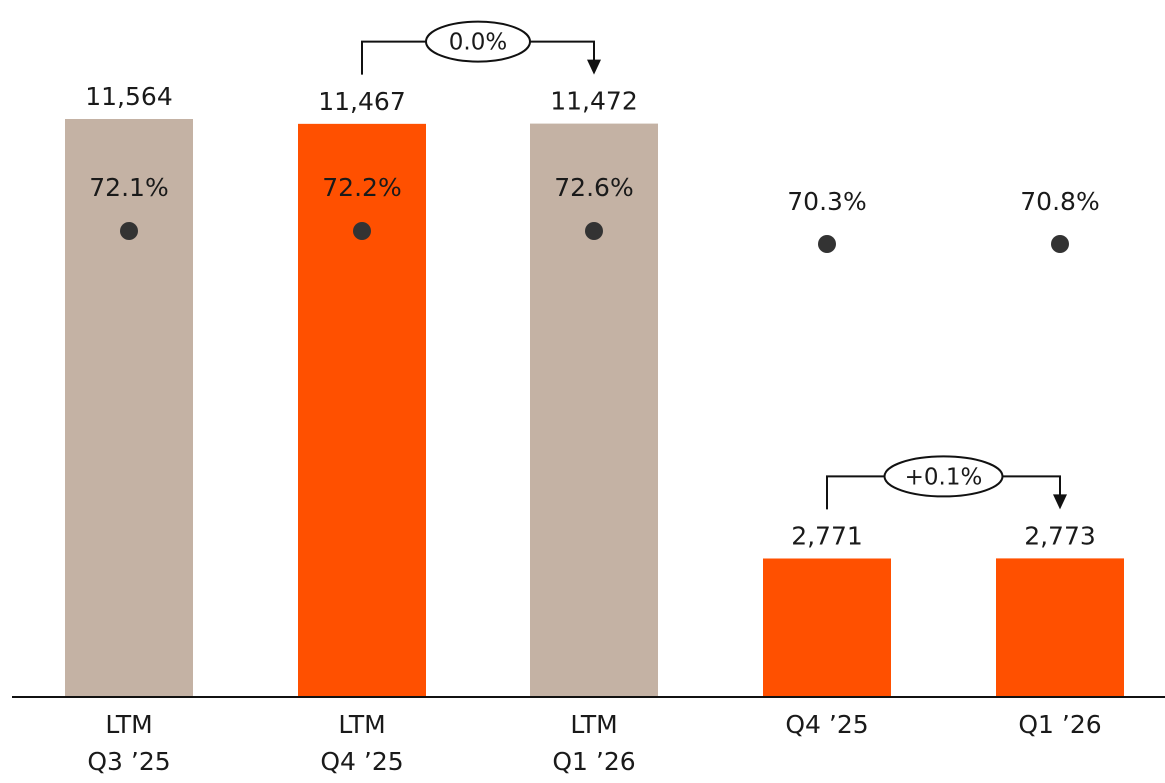 The height and width of the screenshot is (783, 1165). Describe the element at coordinates (128, 96) in the screenshot. I see `value-label-1: 11,564` at that location.